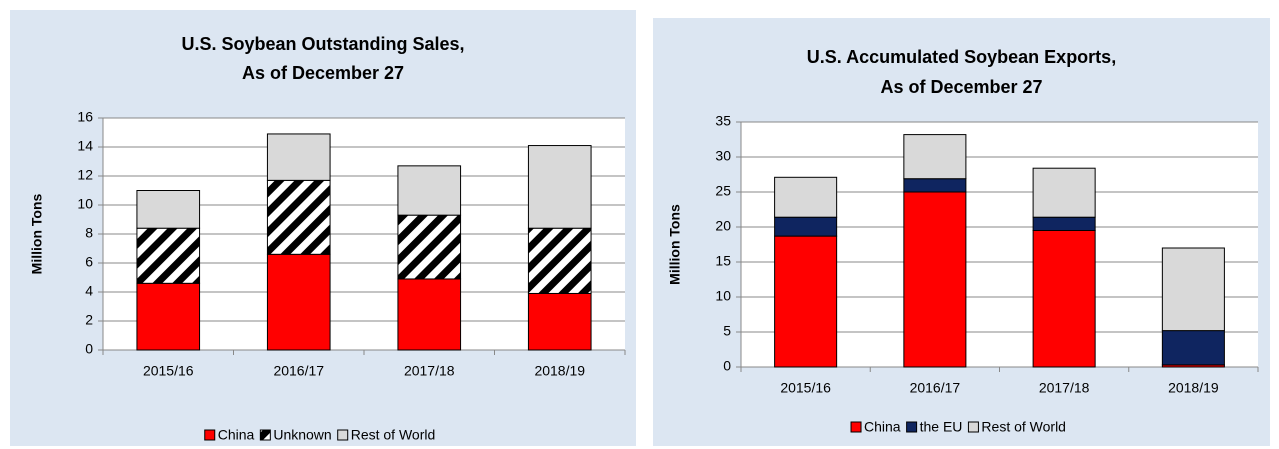 The width and height of the screenshot is (1279, 449). What do you see at coordinates (723, 261) in the screenshot?
I see `y-tick-label: 15` at bounding box center [723, 261].